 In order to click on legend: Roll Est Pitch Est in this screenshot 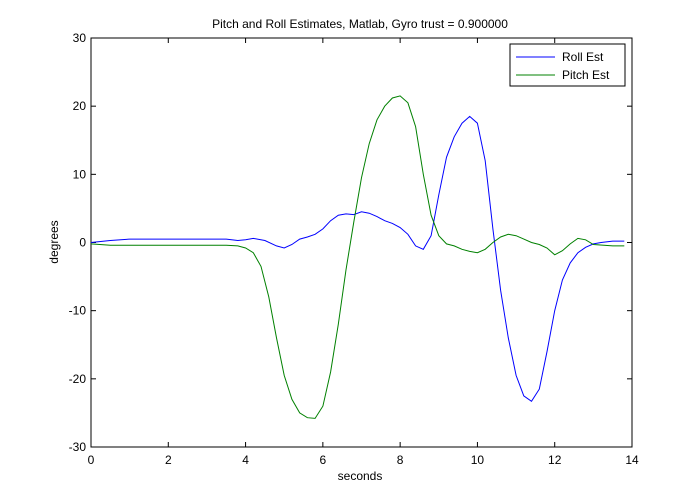, I will do `click(567, 65)`.